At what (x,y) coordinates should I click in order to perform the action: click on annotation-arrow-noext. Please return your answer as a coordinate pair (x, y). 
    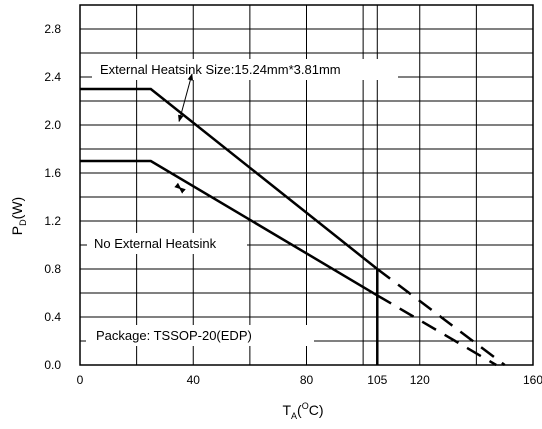
    Looking at the image, I should click on (180, 188).